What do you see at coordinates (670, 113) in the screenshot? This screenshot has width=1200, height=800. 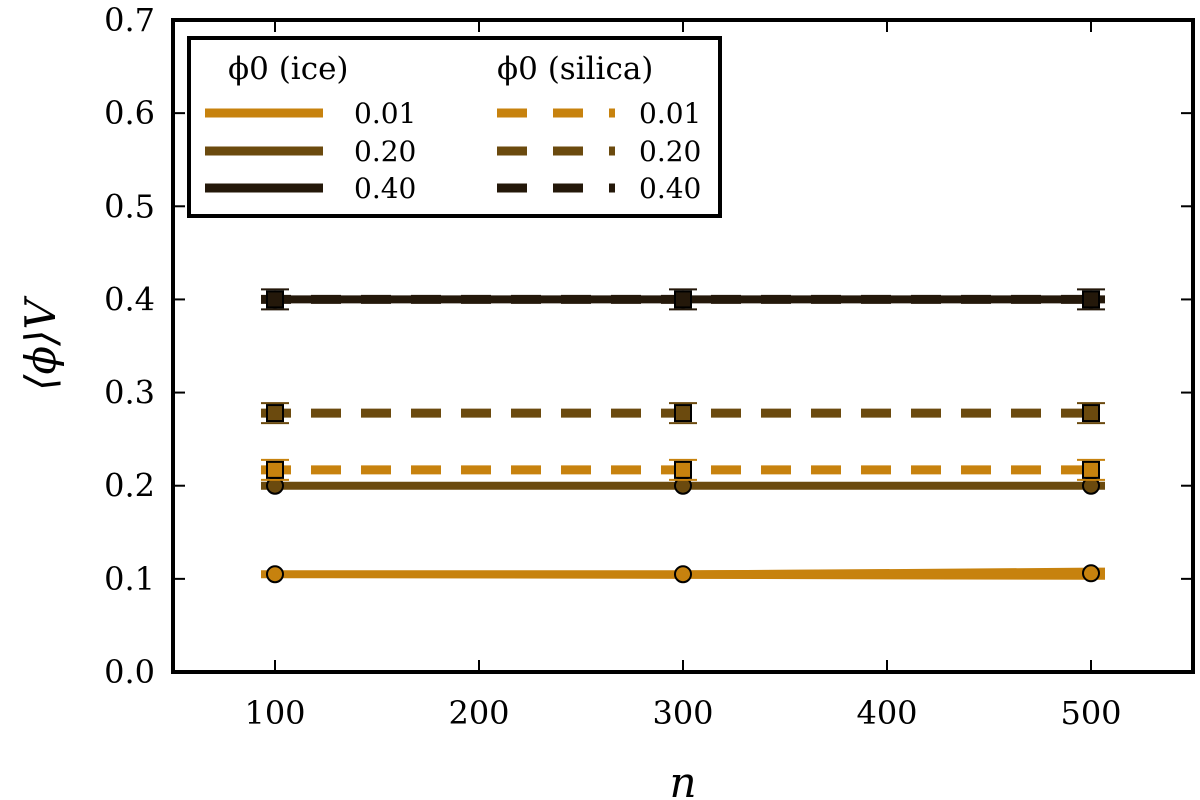 I see `legend-label-silica-0.01: 0.01` at bounding box center [670, 113].